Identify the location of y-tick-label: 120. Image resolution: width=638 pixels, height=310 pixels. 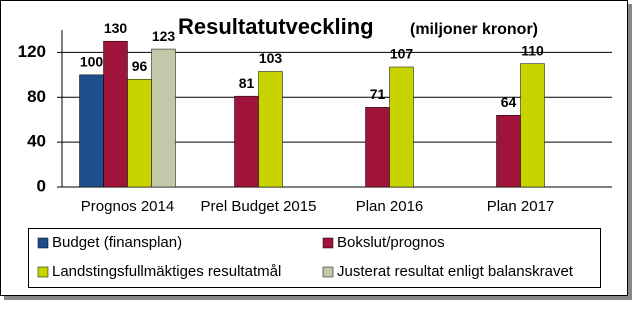
(32, 51).